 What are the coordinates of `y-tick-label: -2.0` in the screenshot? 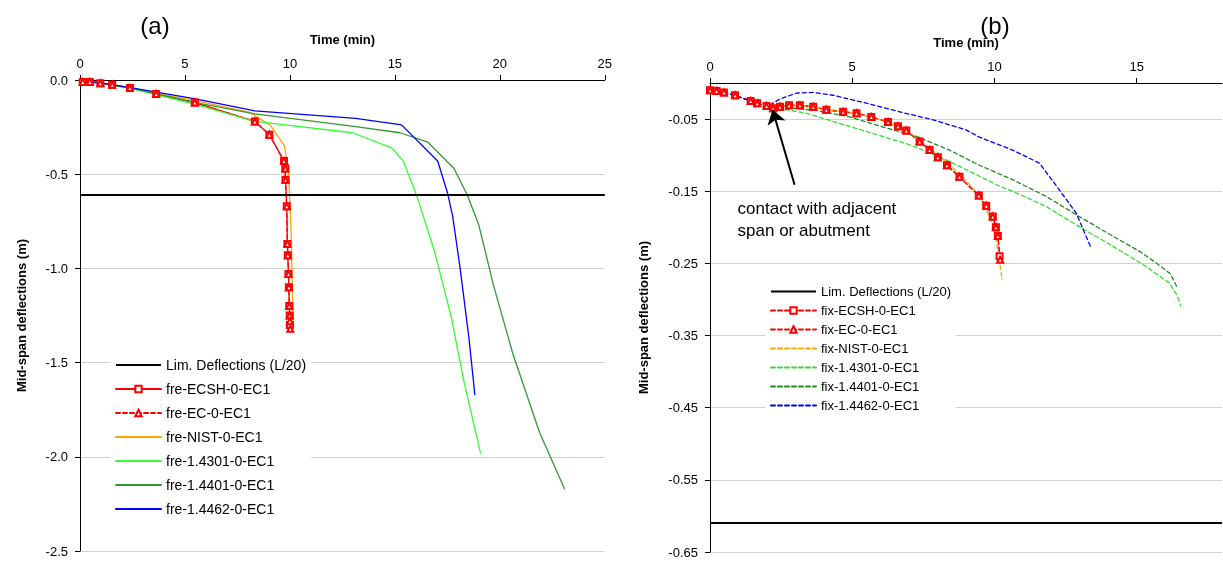 It's located at (56, 457).